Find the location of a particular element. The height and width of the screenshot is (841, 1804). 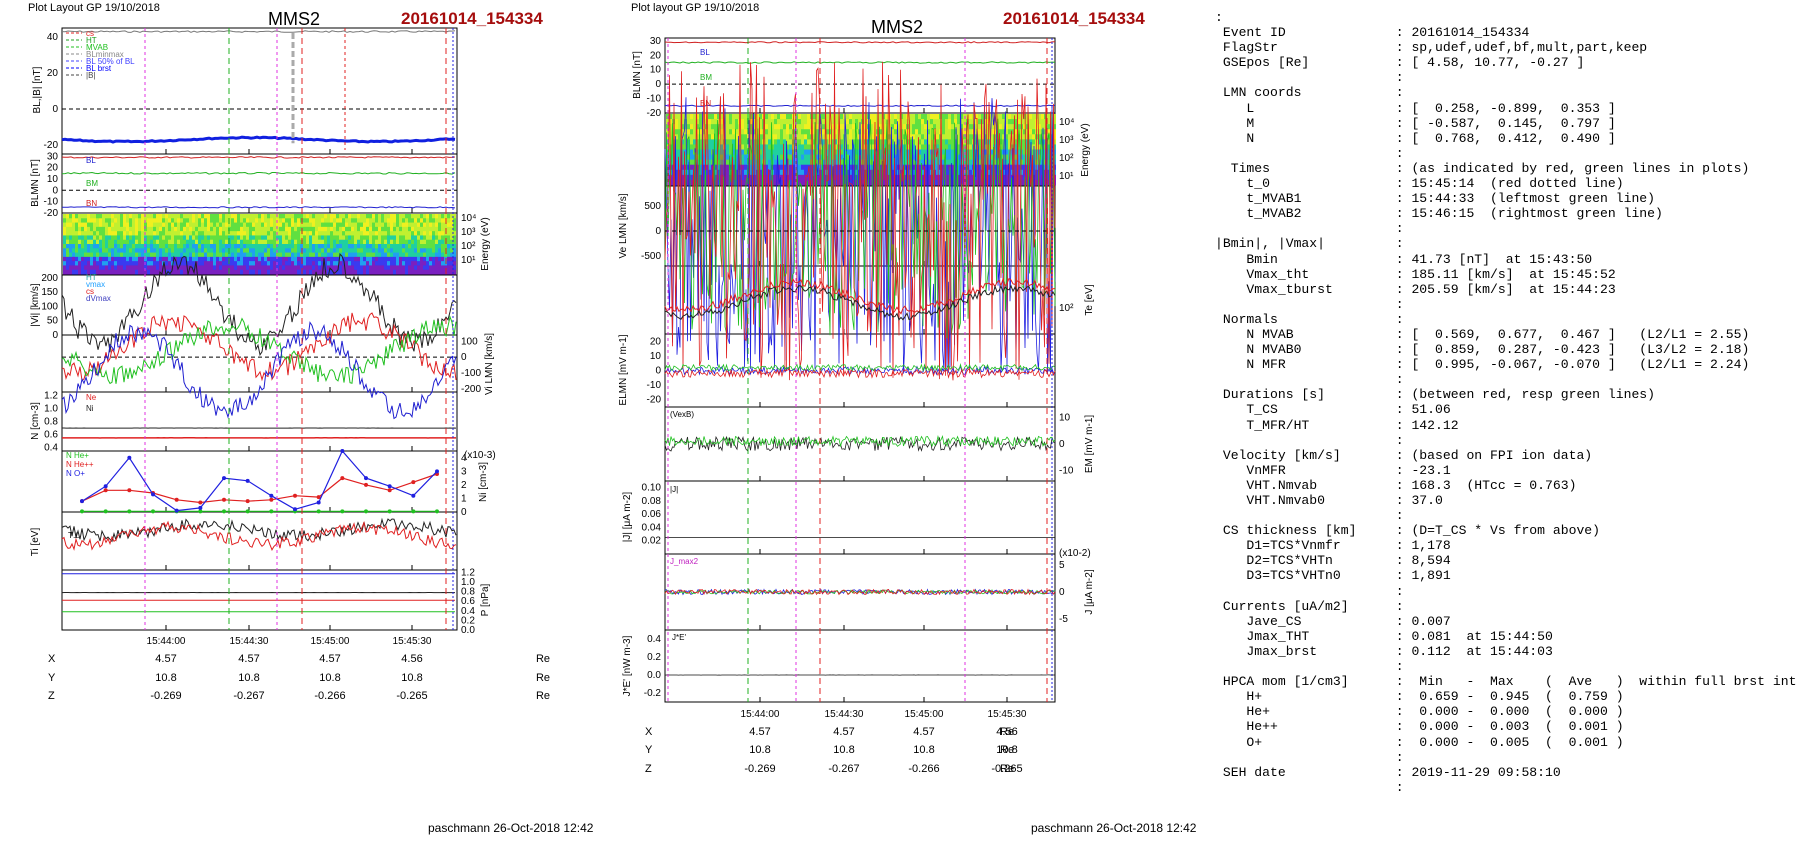

tick-label: 1.0 is located at coordinates (468, 582).